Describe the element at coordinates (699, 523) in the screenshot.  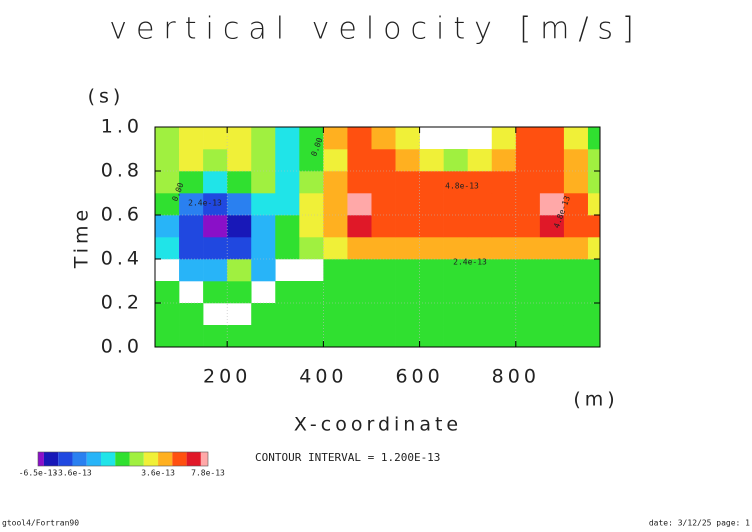
I see `footer-right: date: 3/12/25 page: 1` at that location.